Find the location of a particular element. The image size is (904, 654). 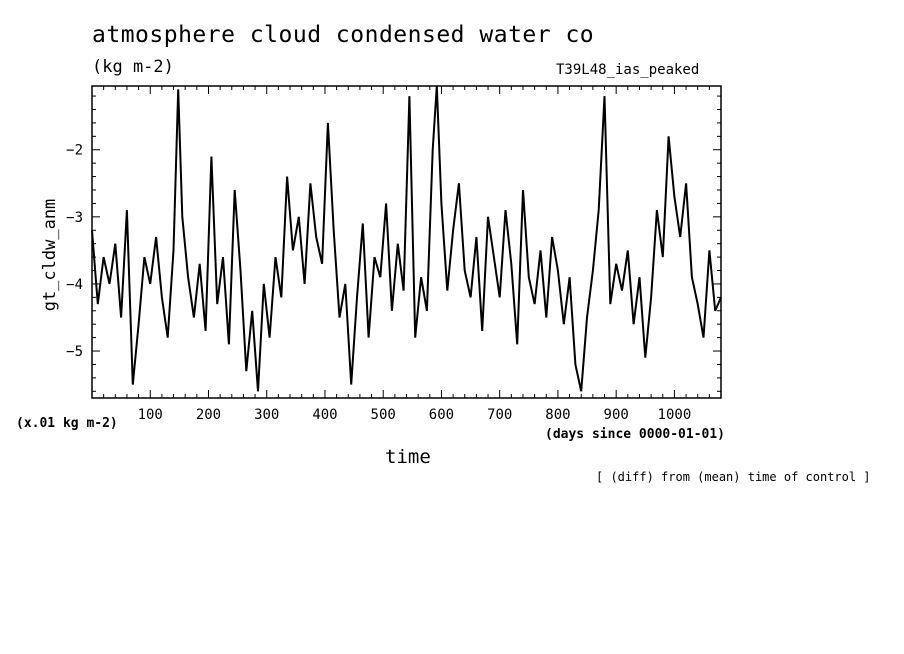

x-tick-label: 700 is located at coordinates (499, 415).